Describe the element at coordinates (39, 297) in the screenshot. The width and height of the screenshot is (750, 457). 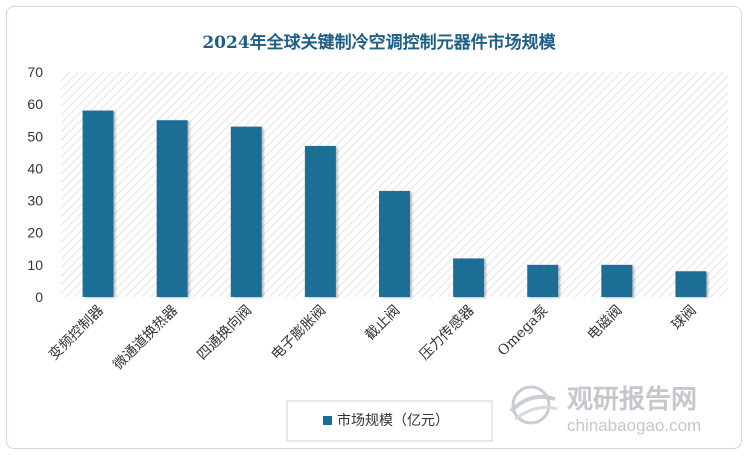
I see `y-tick-label: 0` at that location.